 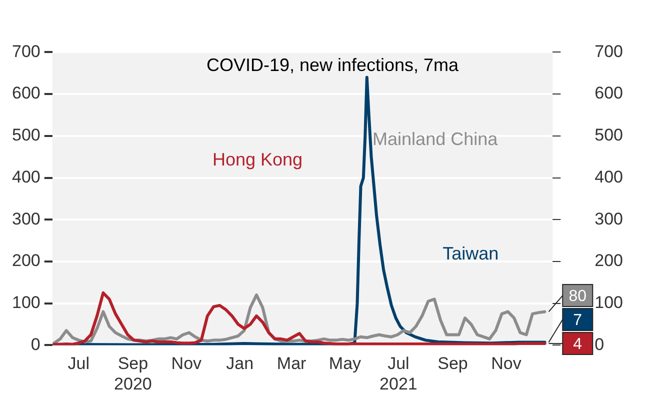 I want to click on y2-tick-label: 400, so click(x=609, y=176).